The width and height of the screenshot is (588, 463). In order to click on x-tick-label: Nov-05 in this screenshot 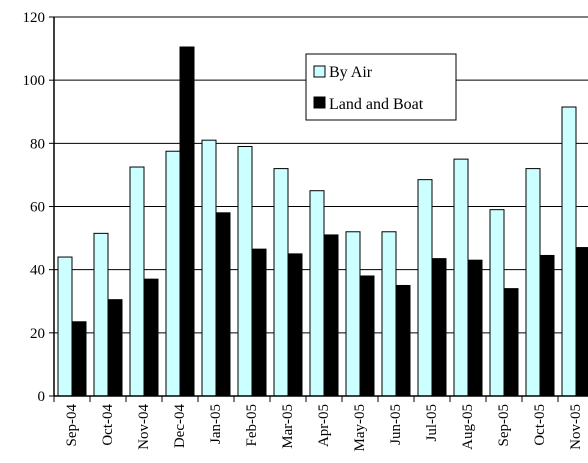, I will do `click(576, 427)`.